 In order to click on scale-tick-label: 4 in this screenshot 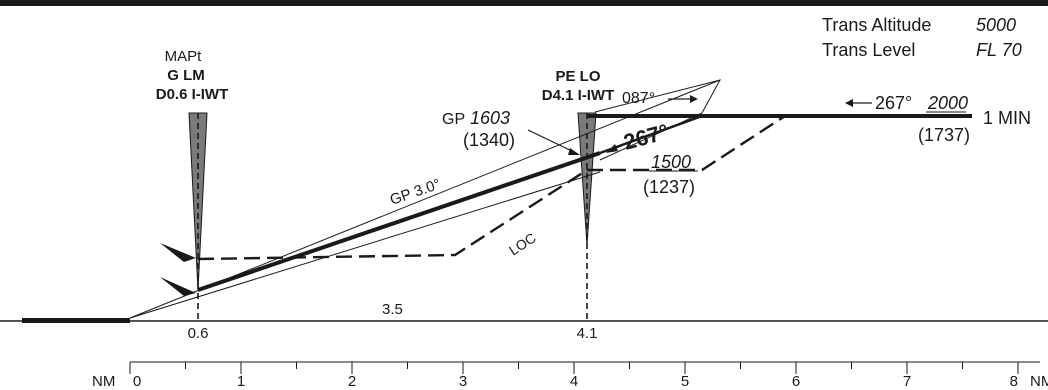, I will do `click(574, 381)`.